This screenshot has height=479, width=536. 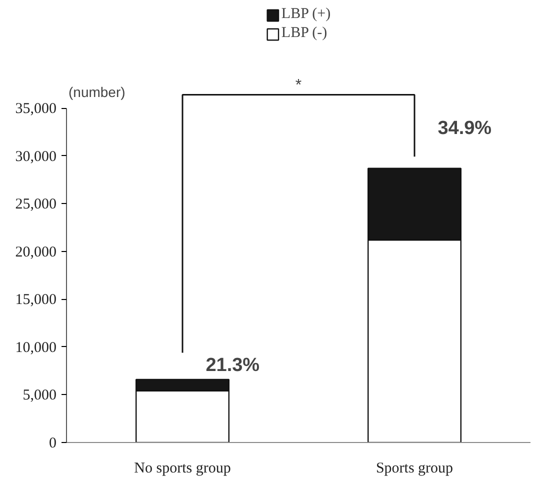 What do you see at coordinates (35, 204) in the screenshot?
I see `y-tick-label: 25,000` at bounding box center [35, 204].